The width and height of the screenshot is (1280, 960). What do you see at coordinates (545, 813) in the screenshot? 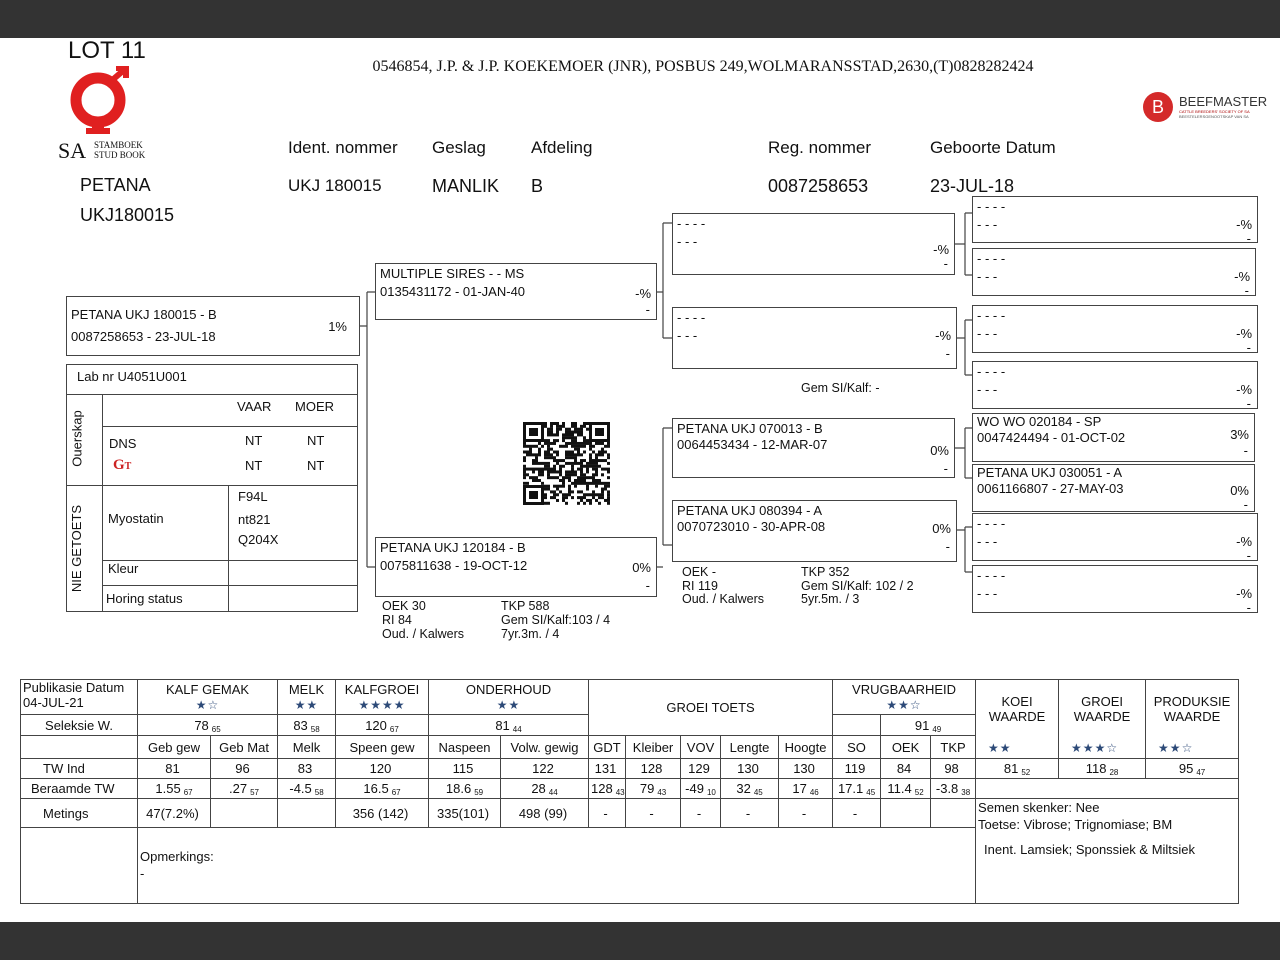
I see `table-cell: 498 (99)` at bounding box center [545, 813].